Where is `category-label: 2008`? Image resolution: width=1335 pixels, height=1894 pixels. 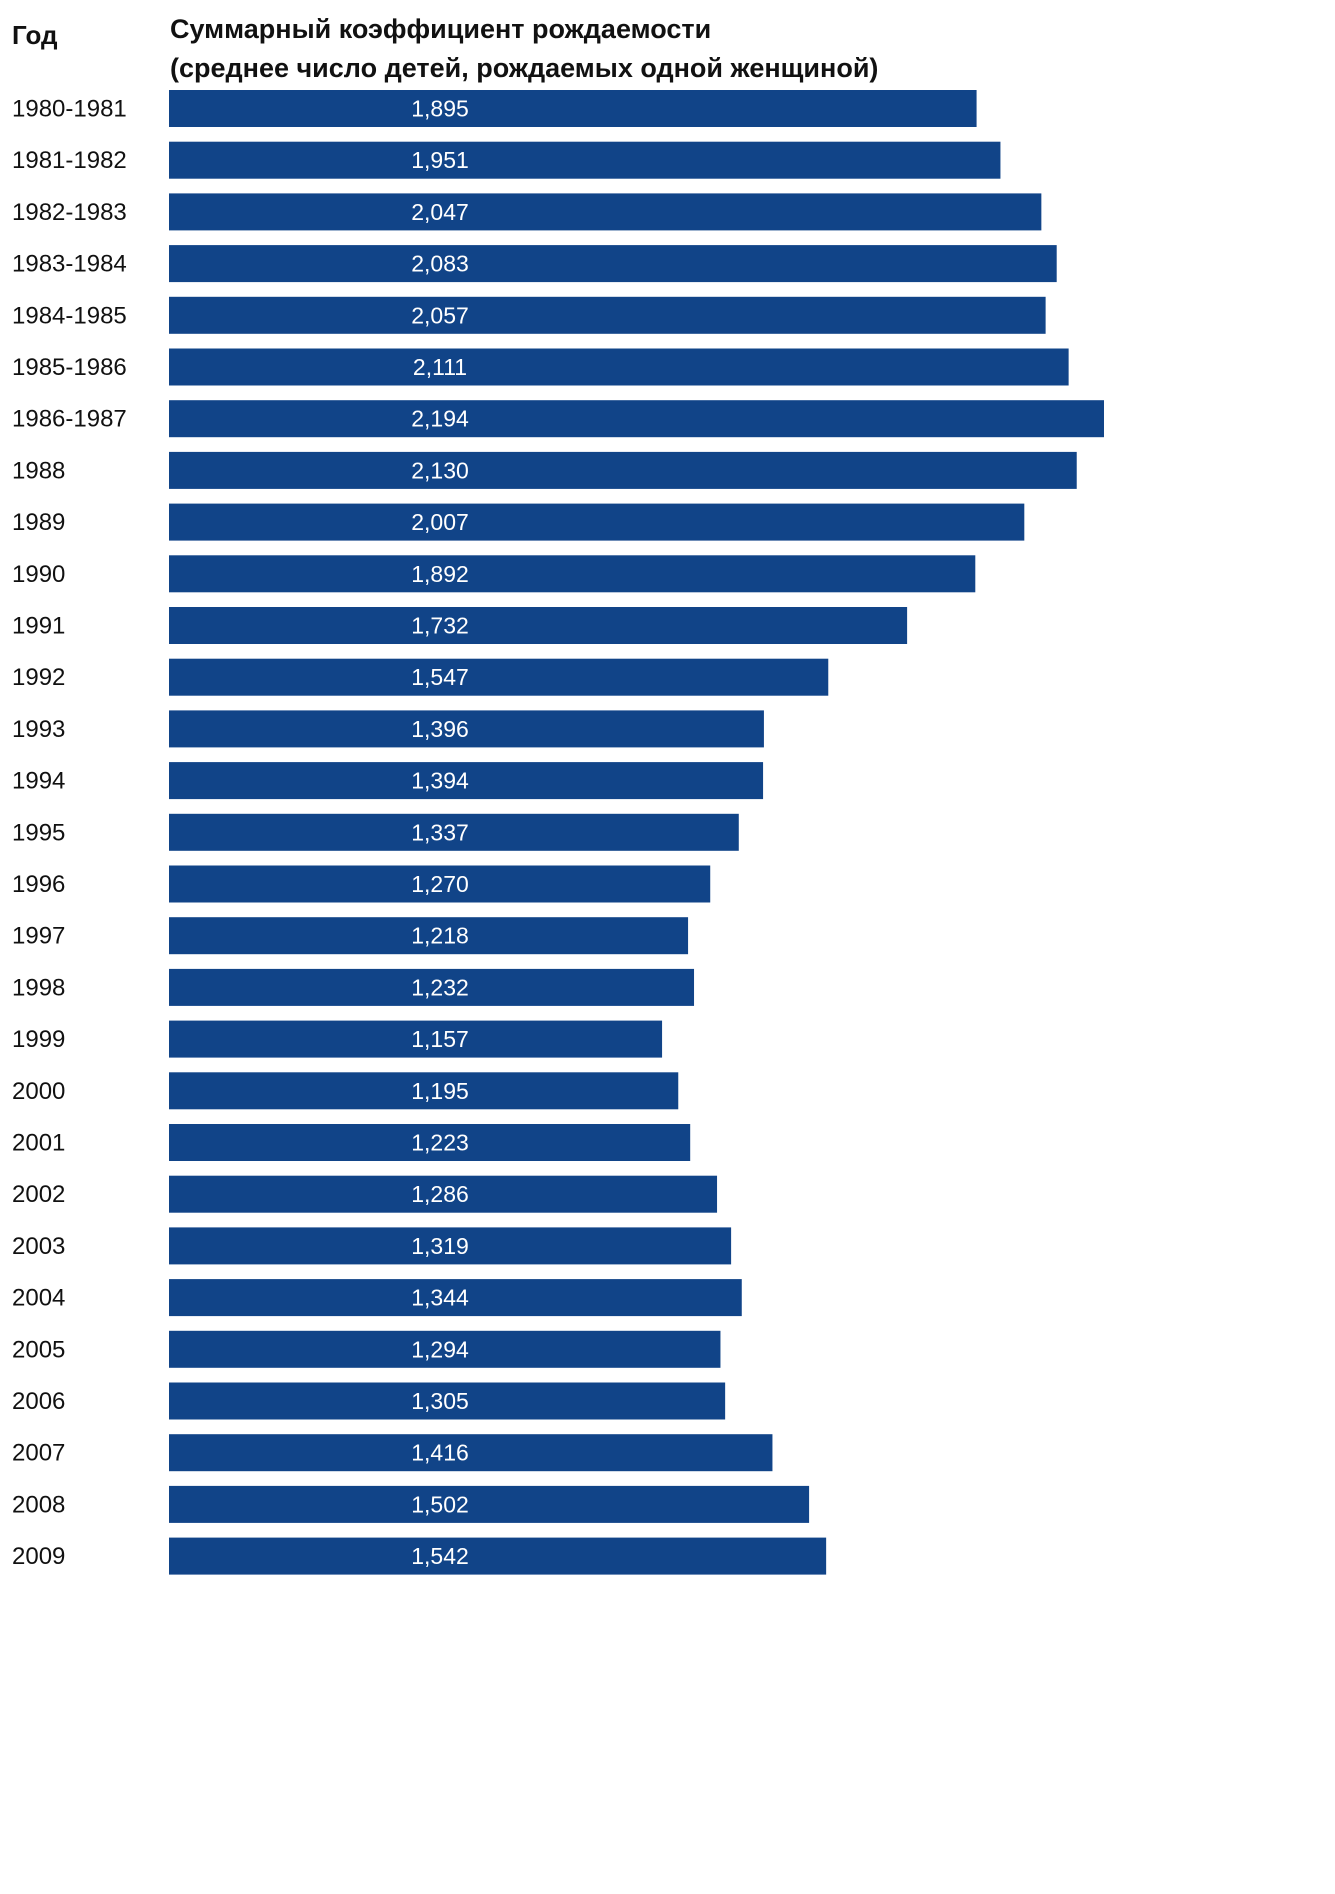
category-label: 2008 is located at coordinates (38, 1504).